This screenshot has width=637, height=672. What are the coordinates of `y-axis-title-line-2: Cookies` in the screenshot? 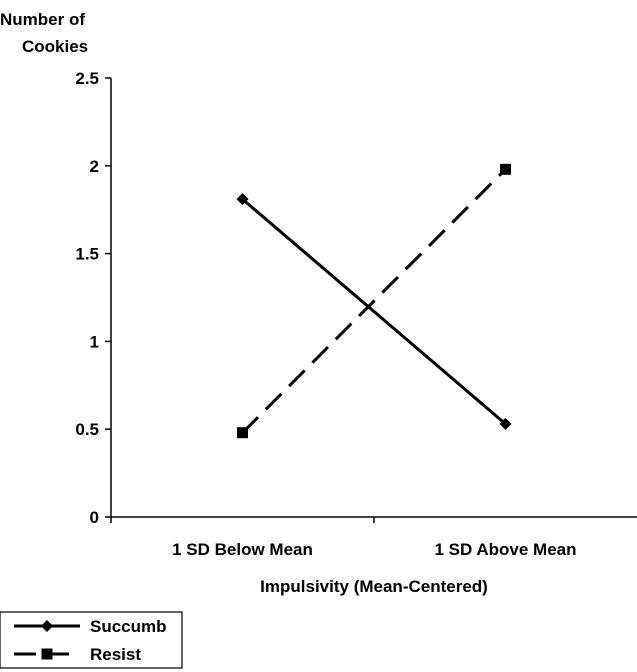 It's located at (55, 46).